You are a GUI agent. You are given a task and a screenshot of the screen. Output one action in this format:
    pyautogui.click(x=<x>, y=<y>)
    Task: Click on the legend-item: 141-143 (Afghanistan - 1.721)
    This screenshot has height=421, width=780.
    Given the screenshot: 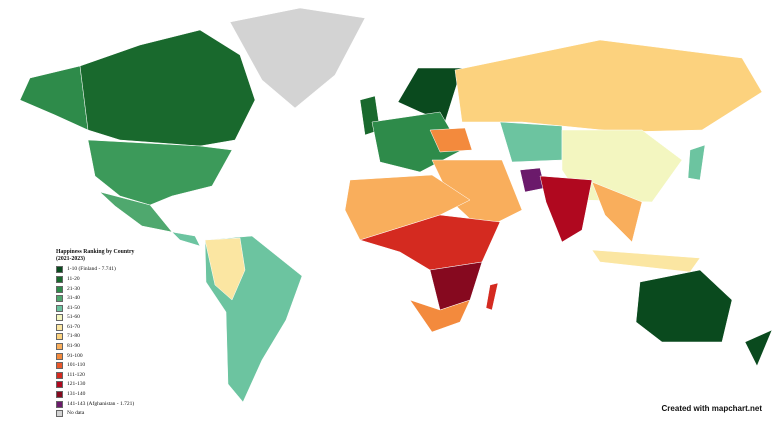 What is the action you would take?
    pyautogui.click(x=101, y=404)
    